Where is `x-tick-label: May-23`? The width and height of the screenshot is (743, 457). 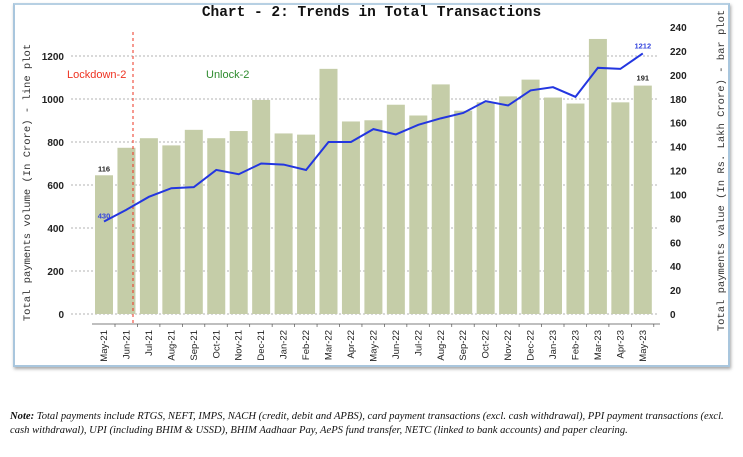
x-tick-label: May-23 is located at coordinates (643, 346).